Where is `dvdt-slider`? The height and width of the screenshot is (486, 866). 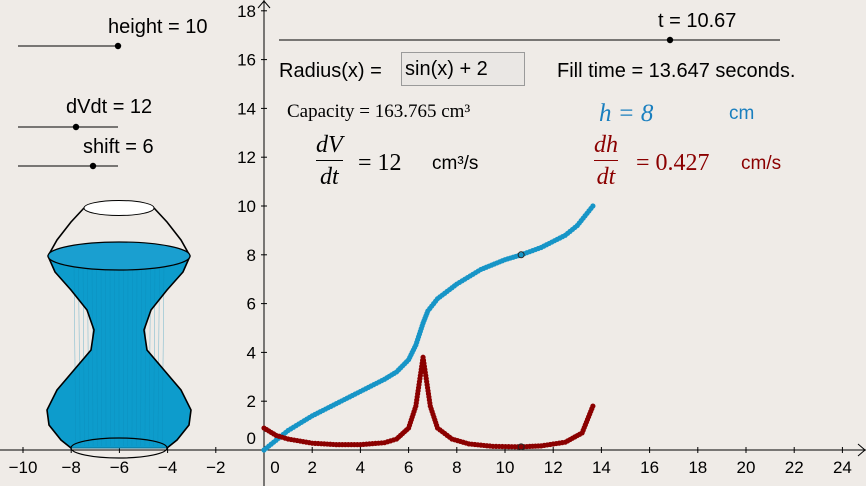 dvdt-slider is located at coordinates (68, 127).